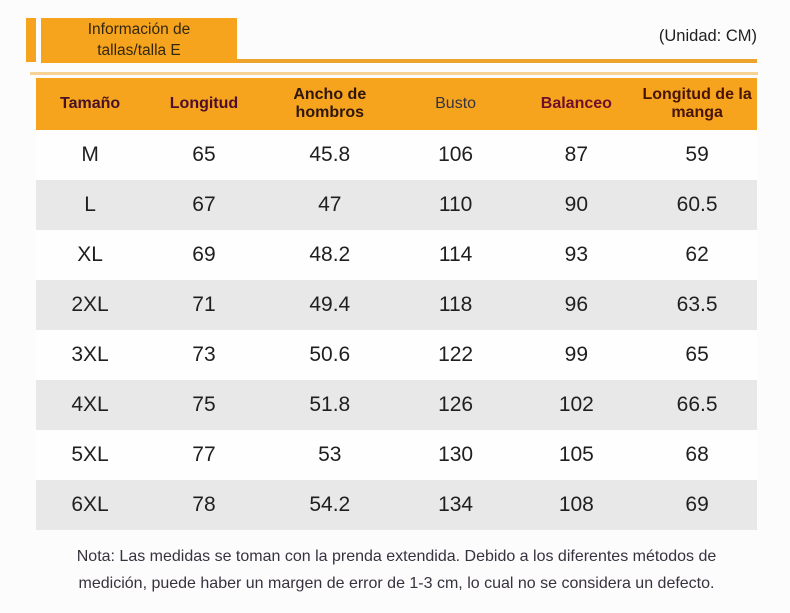 This screenshot has height=613, width=790. What do you see at coordinates (330, 103) in the screenshot?
I see `header-cell: Ancho de hombros` at bounding box center [330, 103].